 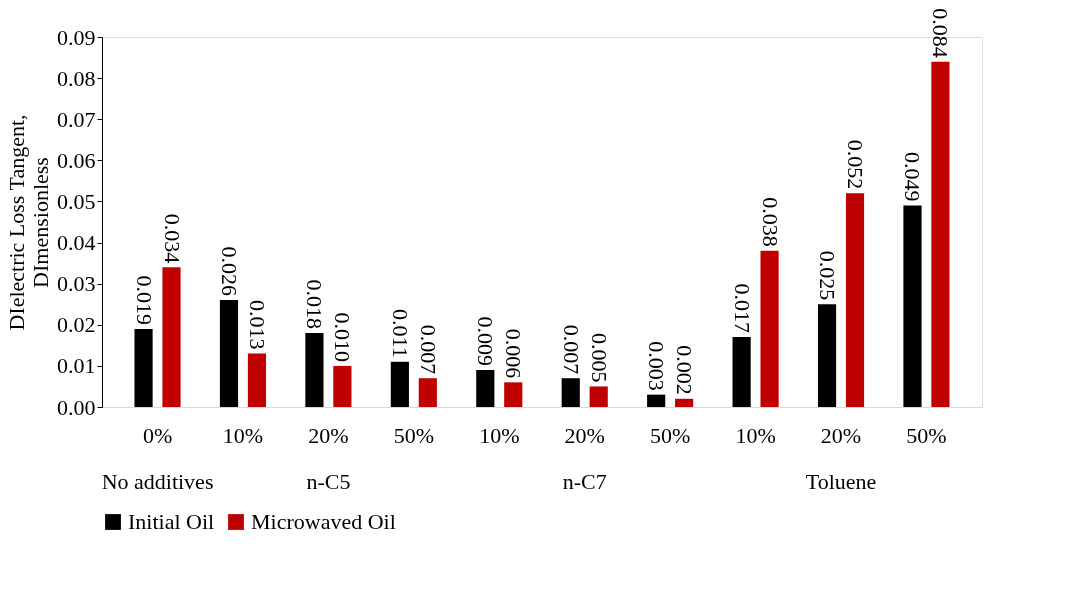 I want to click on data-label: 0.038, so click(x=770, y=222).